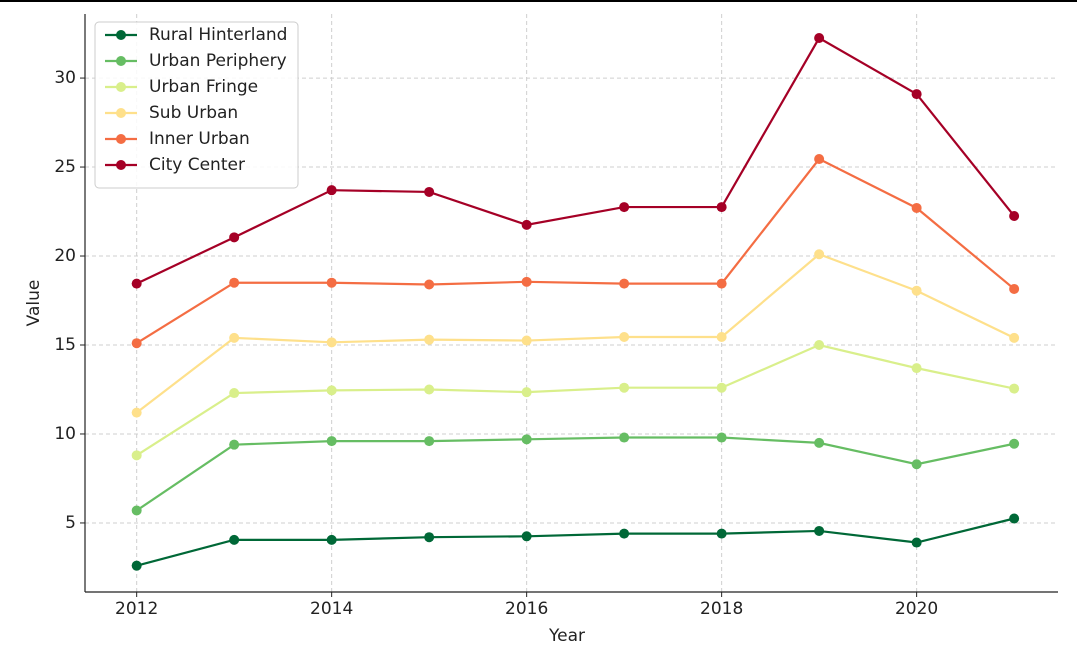  Describe the element at coordinates (566, 636) in the screenshot. I see `x-axis-label: Year` at that location.